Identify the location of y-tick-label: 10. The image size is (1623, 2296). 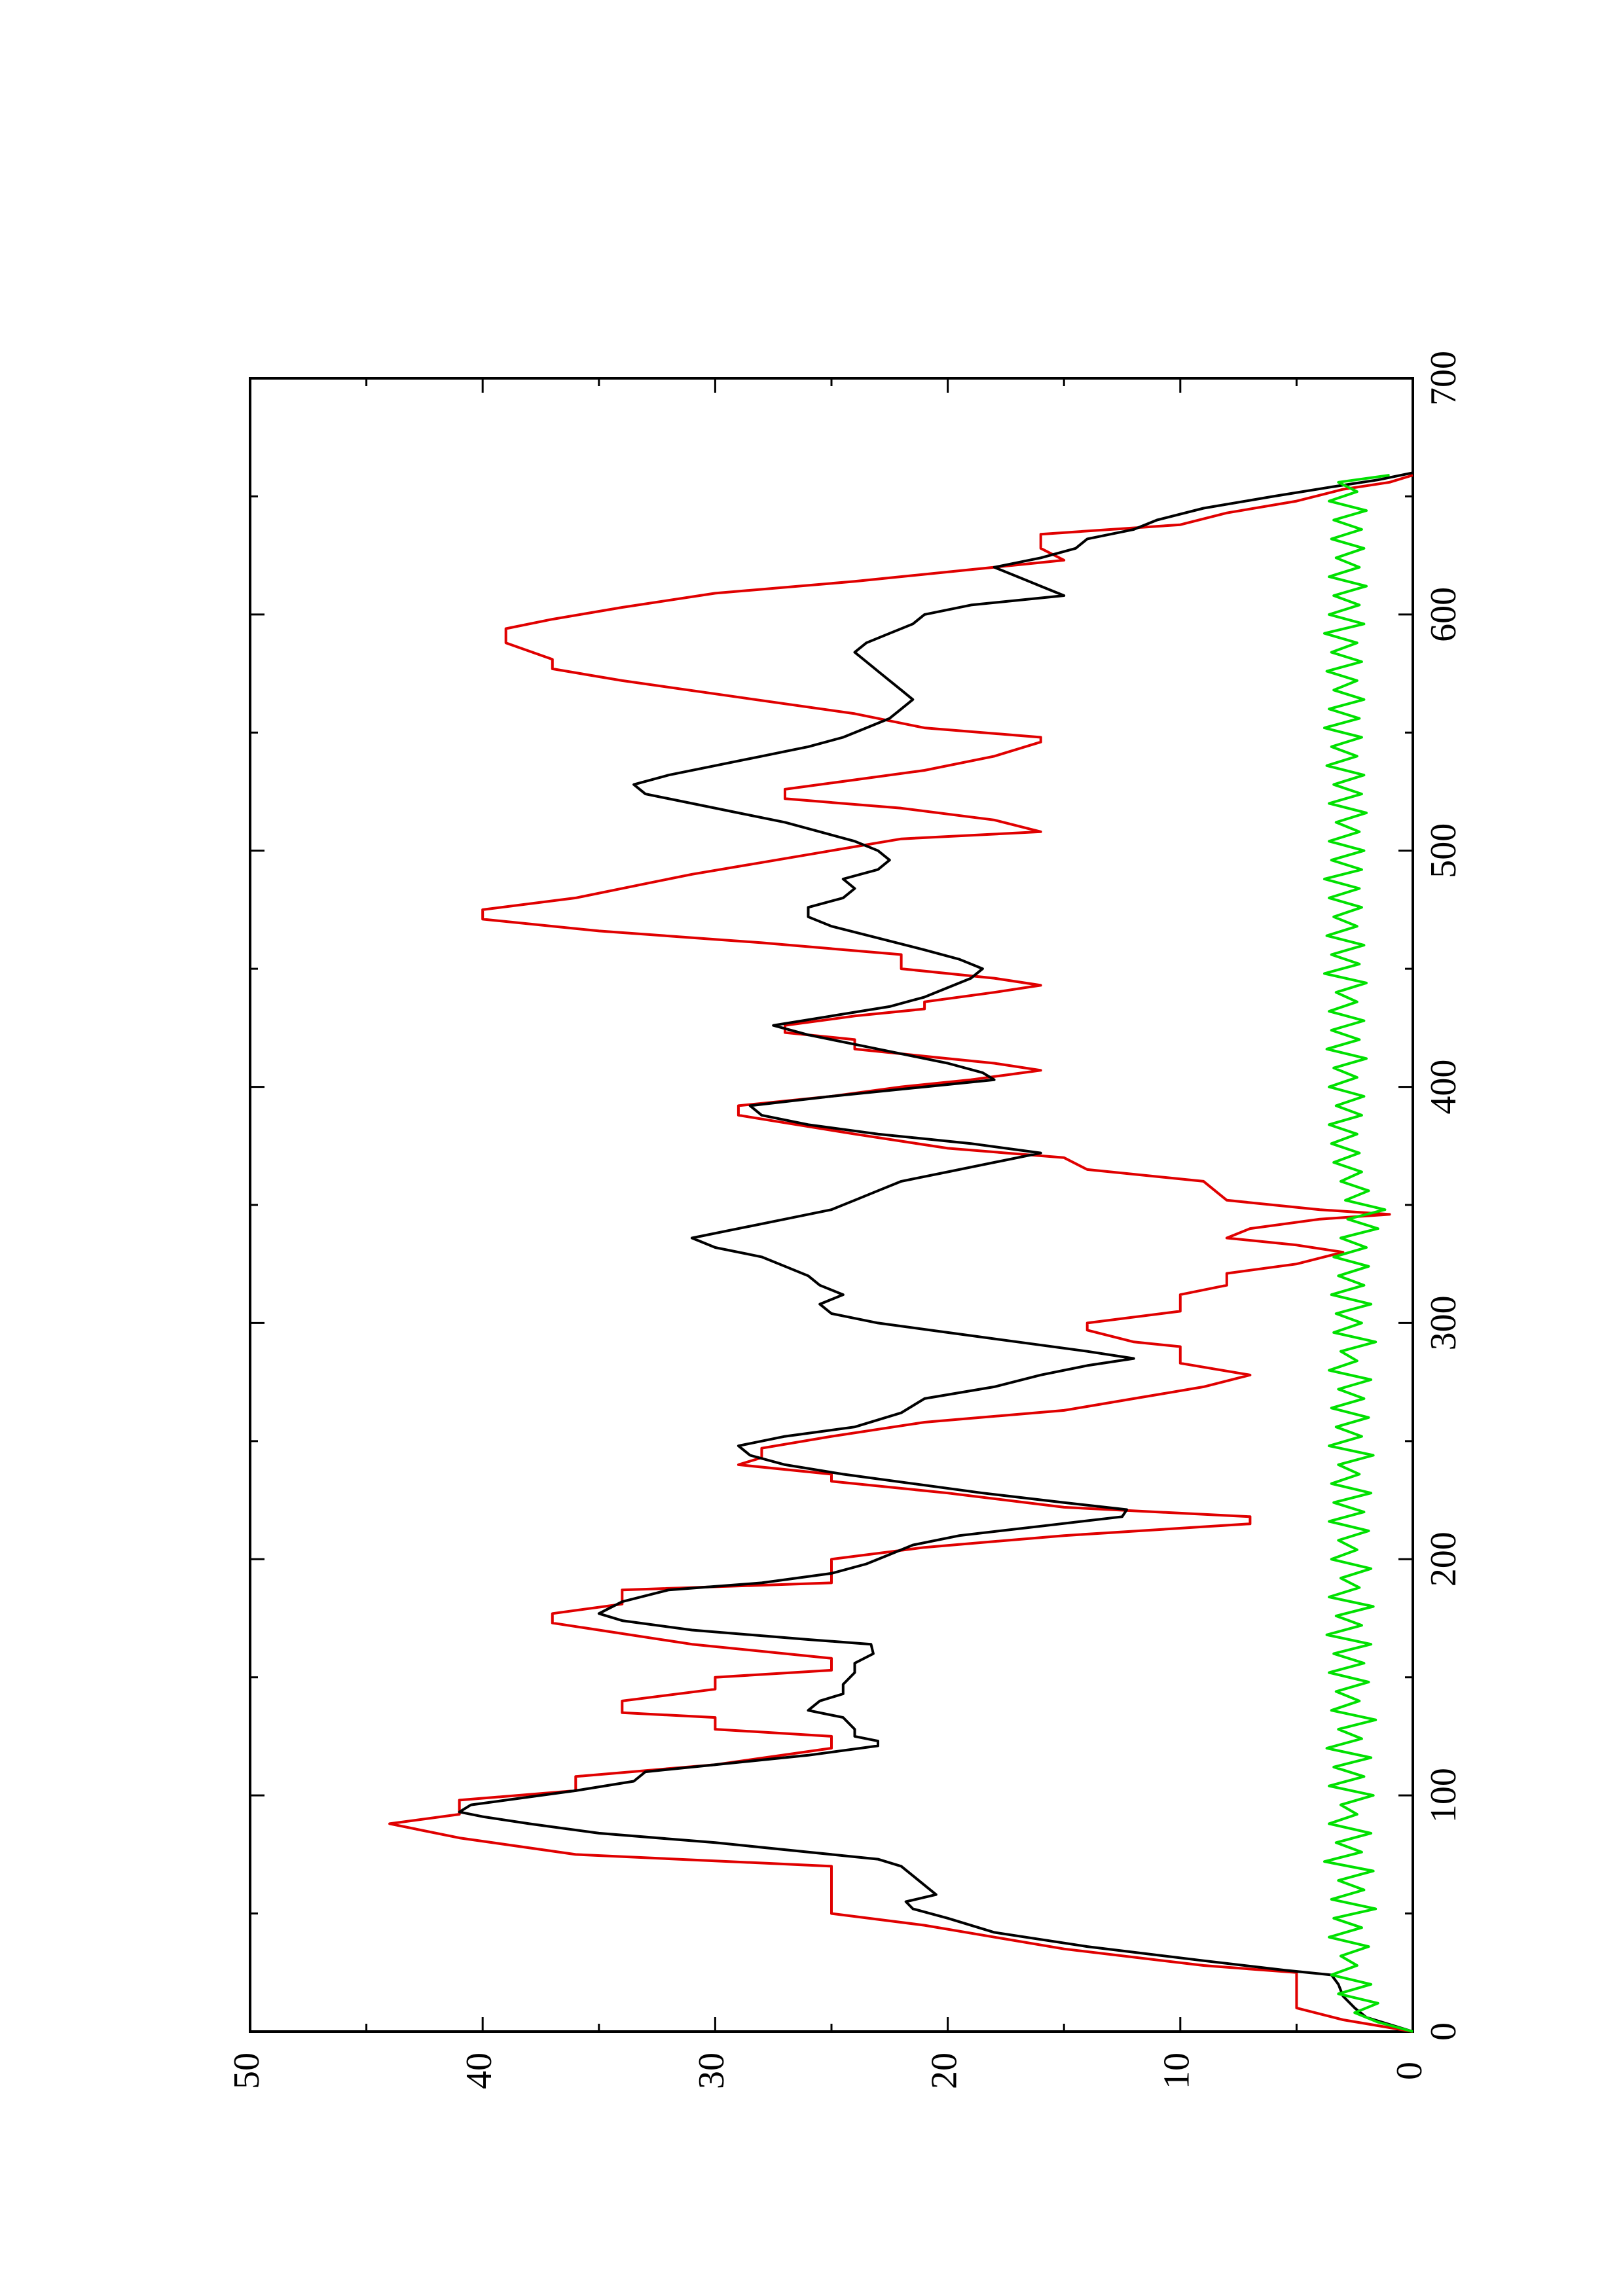
(1177, 2071).